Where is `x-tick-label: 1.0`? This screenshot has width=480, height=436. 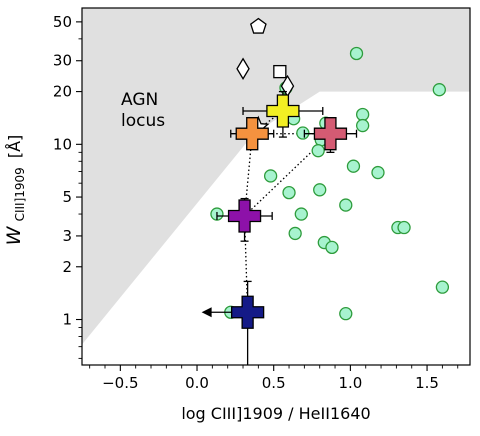 x-tick-label: 1.0 is located at coordinates (350, 383).